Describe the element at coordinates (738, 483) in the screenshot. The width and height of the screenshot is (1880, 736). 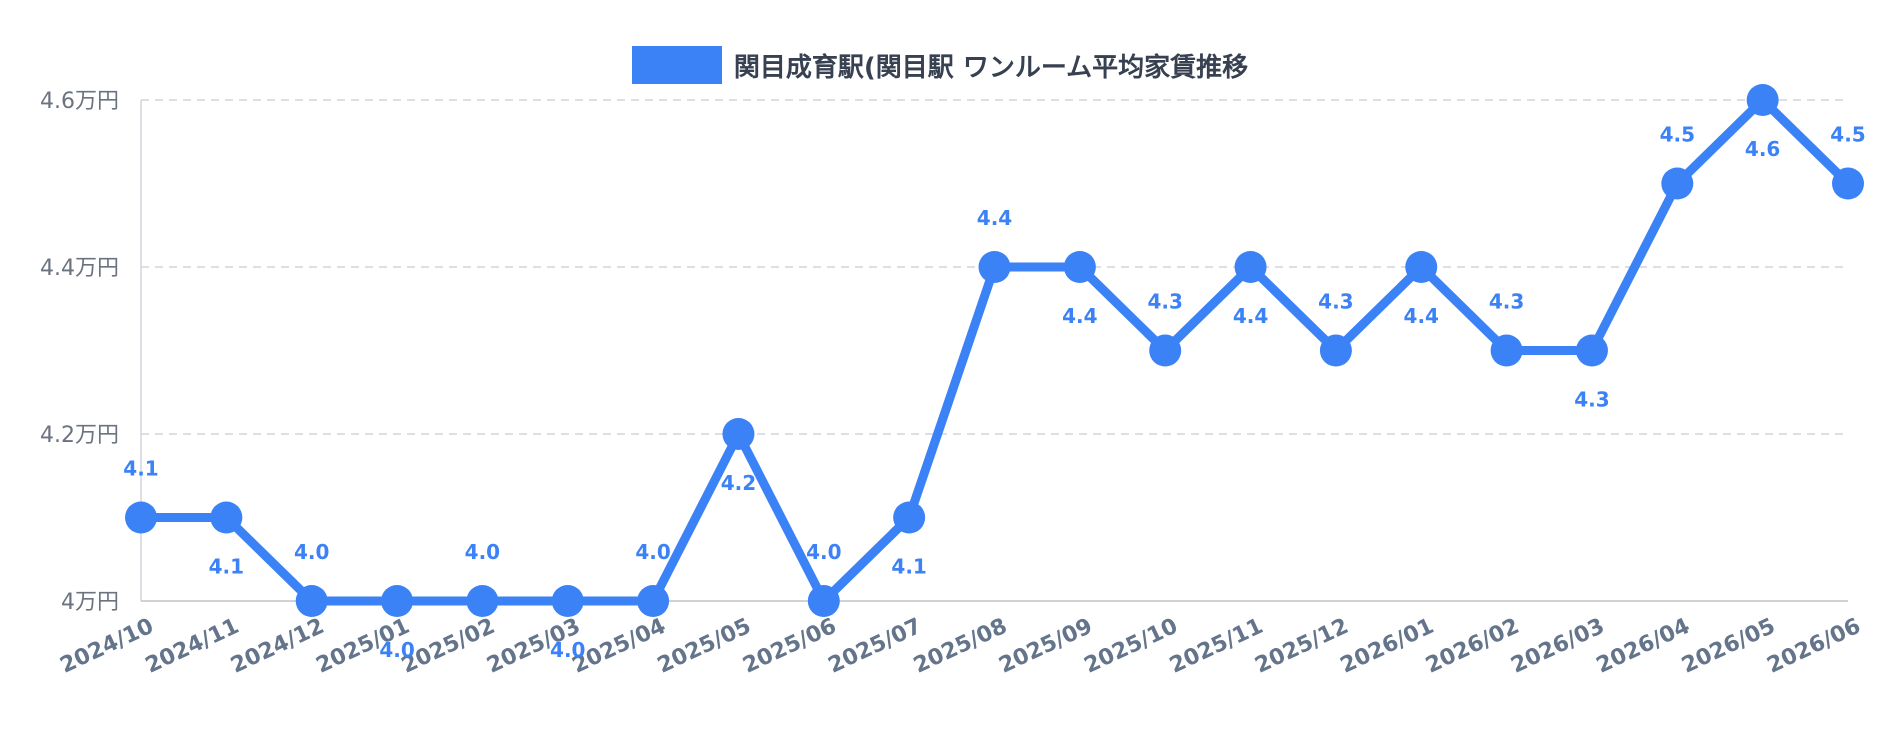
I see `data-label: 4.2` at that location.